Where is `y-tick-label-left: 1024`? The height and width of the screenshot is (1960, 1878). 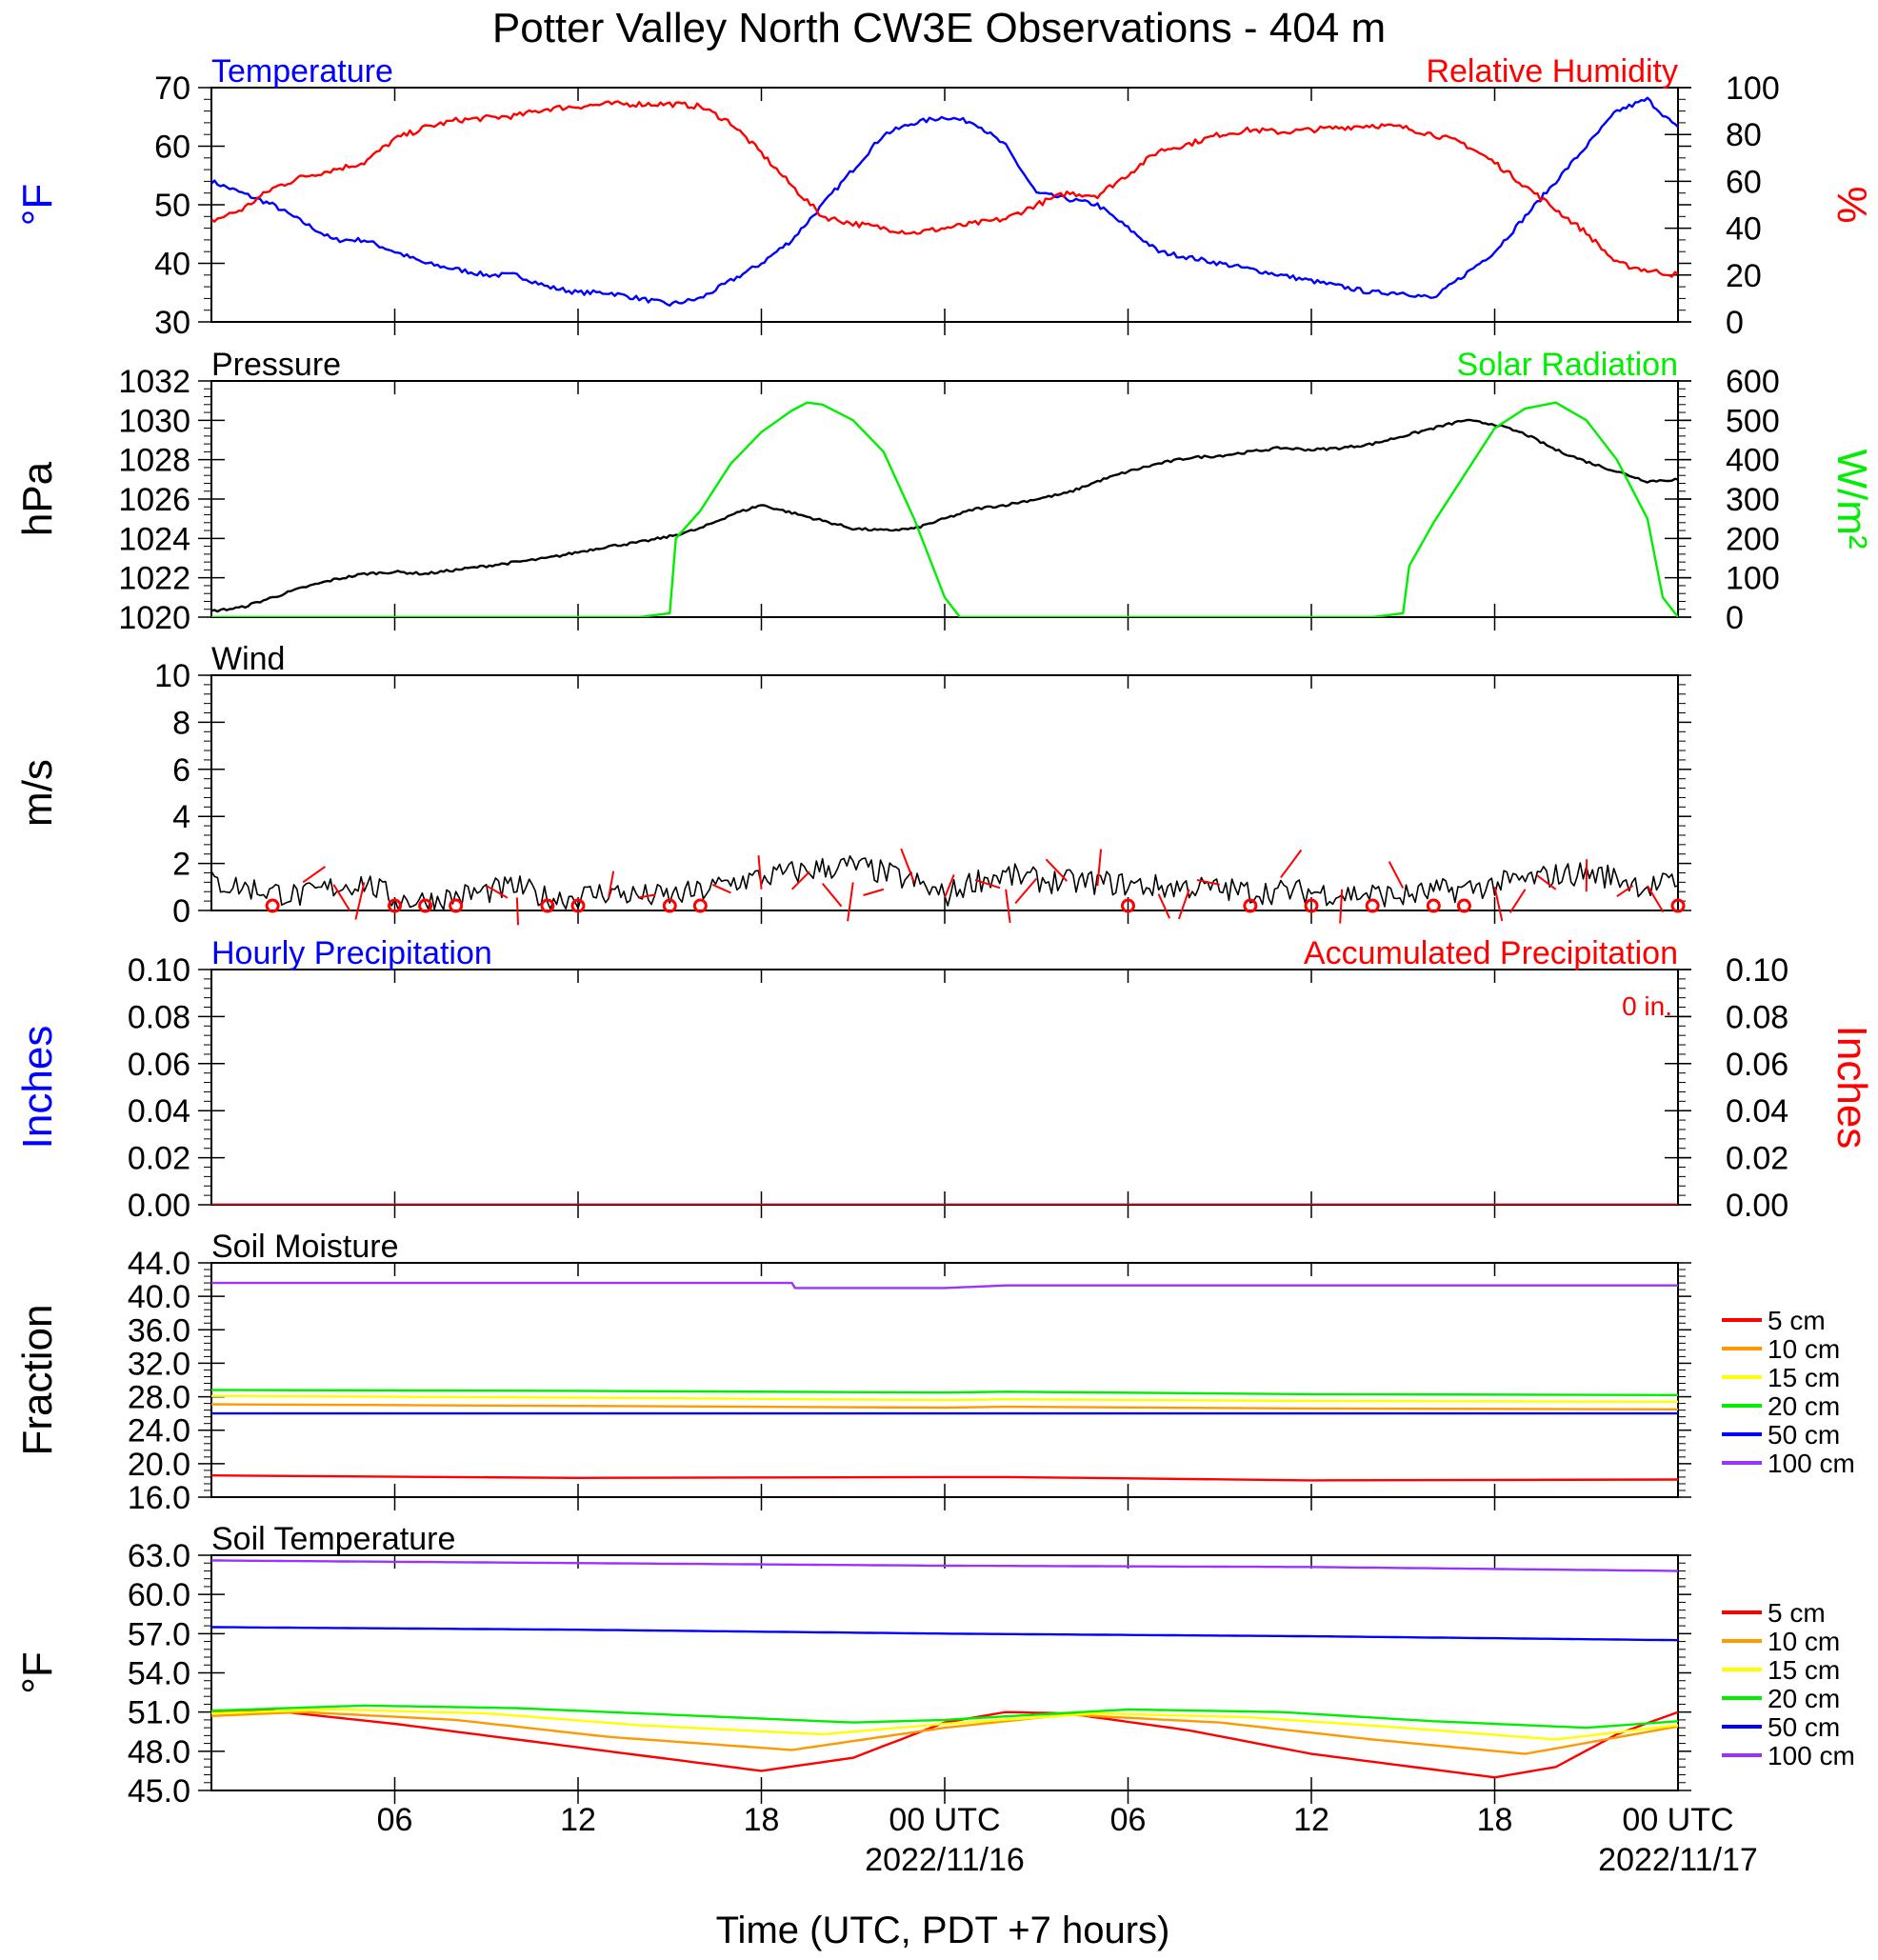
y-tick-label-left: 1024 is located at coordinates (154, 539).